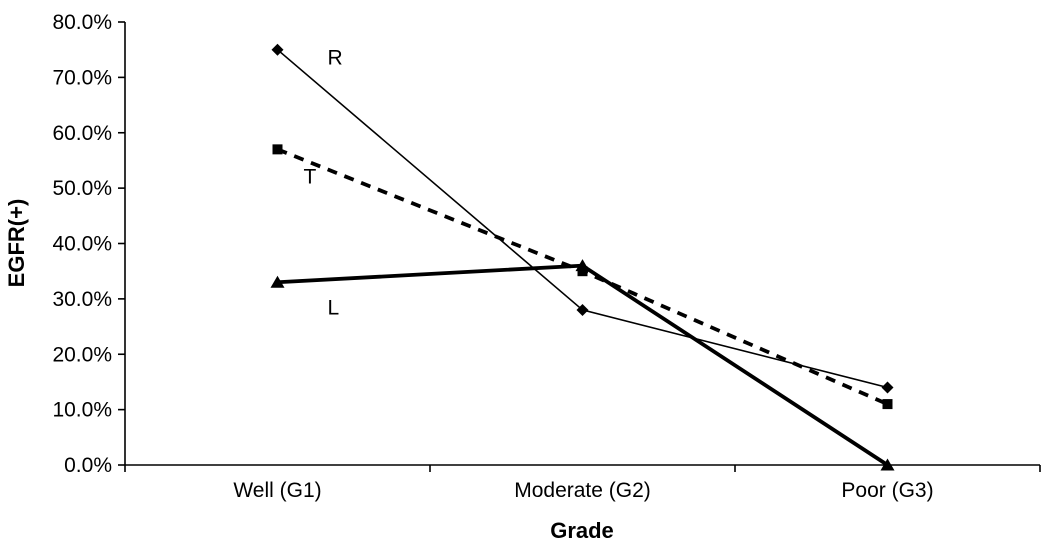 The width and height of the screenshot is (1063, 543). What do you see at coordinates (277, 490) in the screenshot?
I see `x-tick-label: Well (G1)` at bounding box center [277, 490].